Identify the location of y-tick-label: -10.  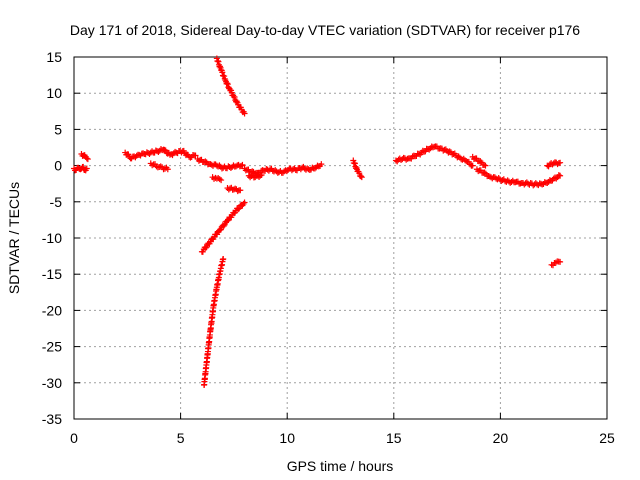
(52, 238).